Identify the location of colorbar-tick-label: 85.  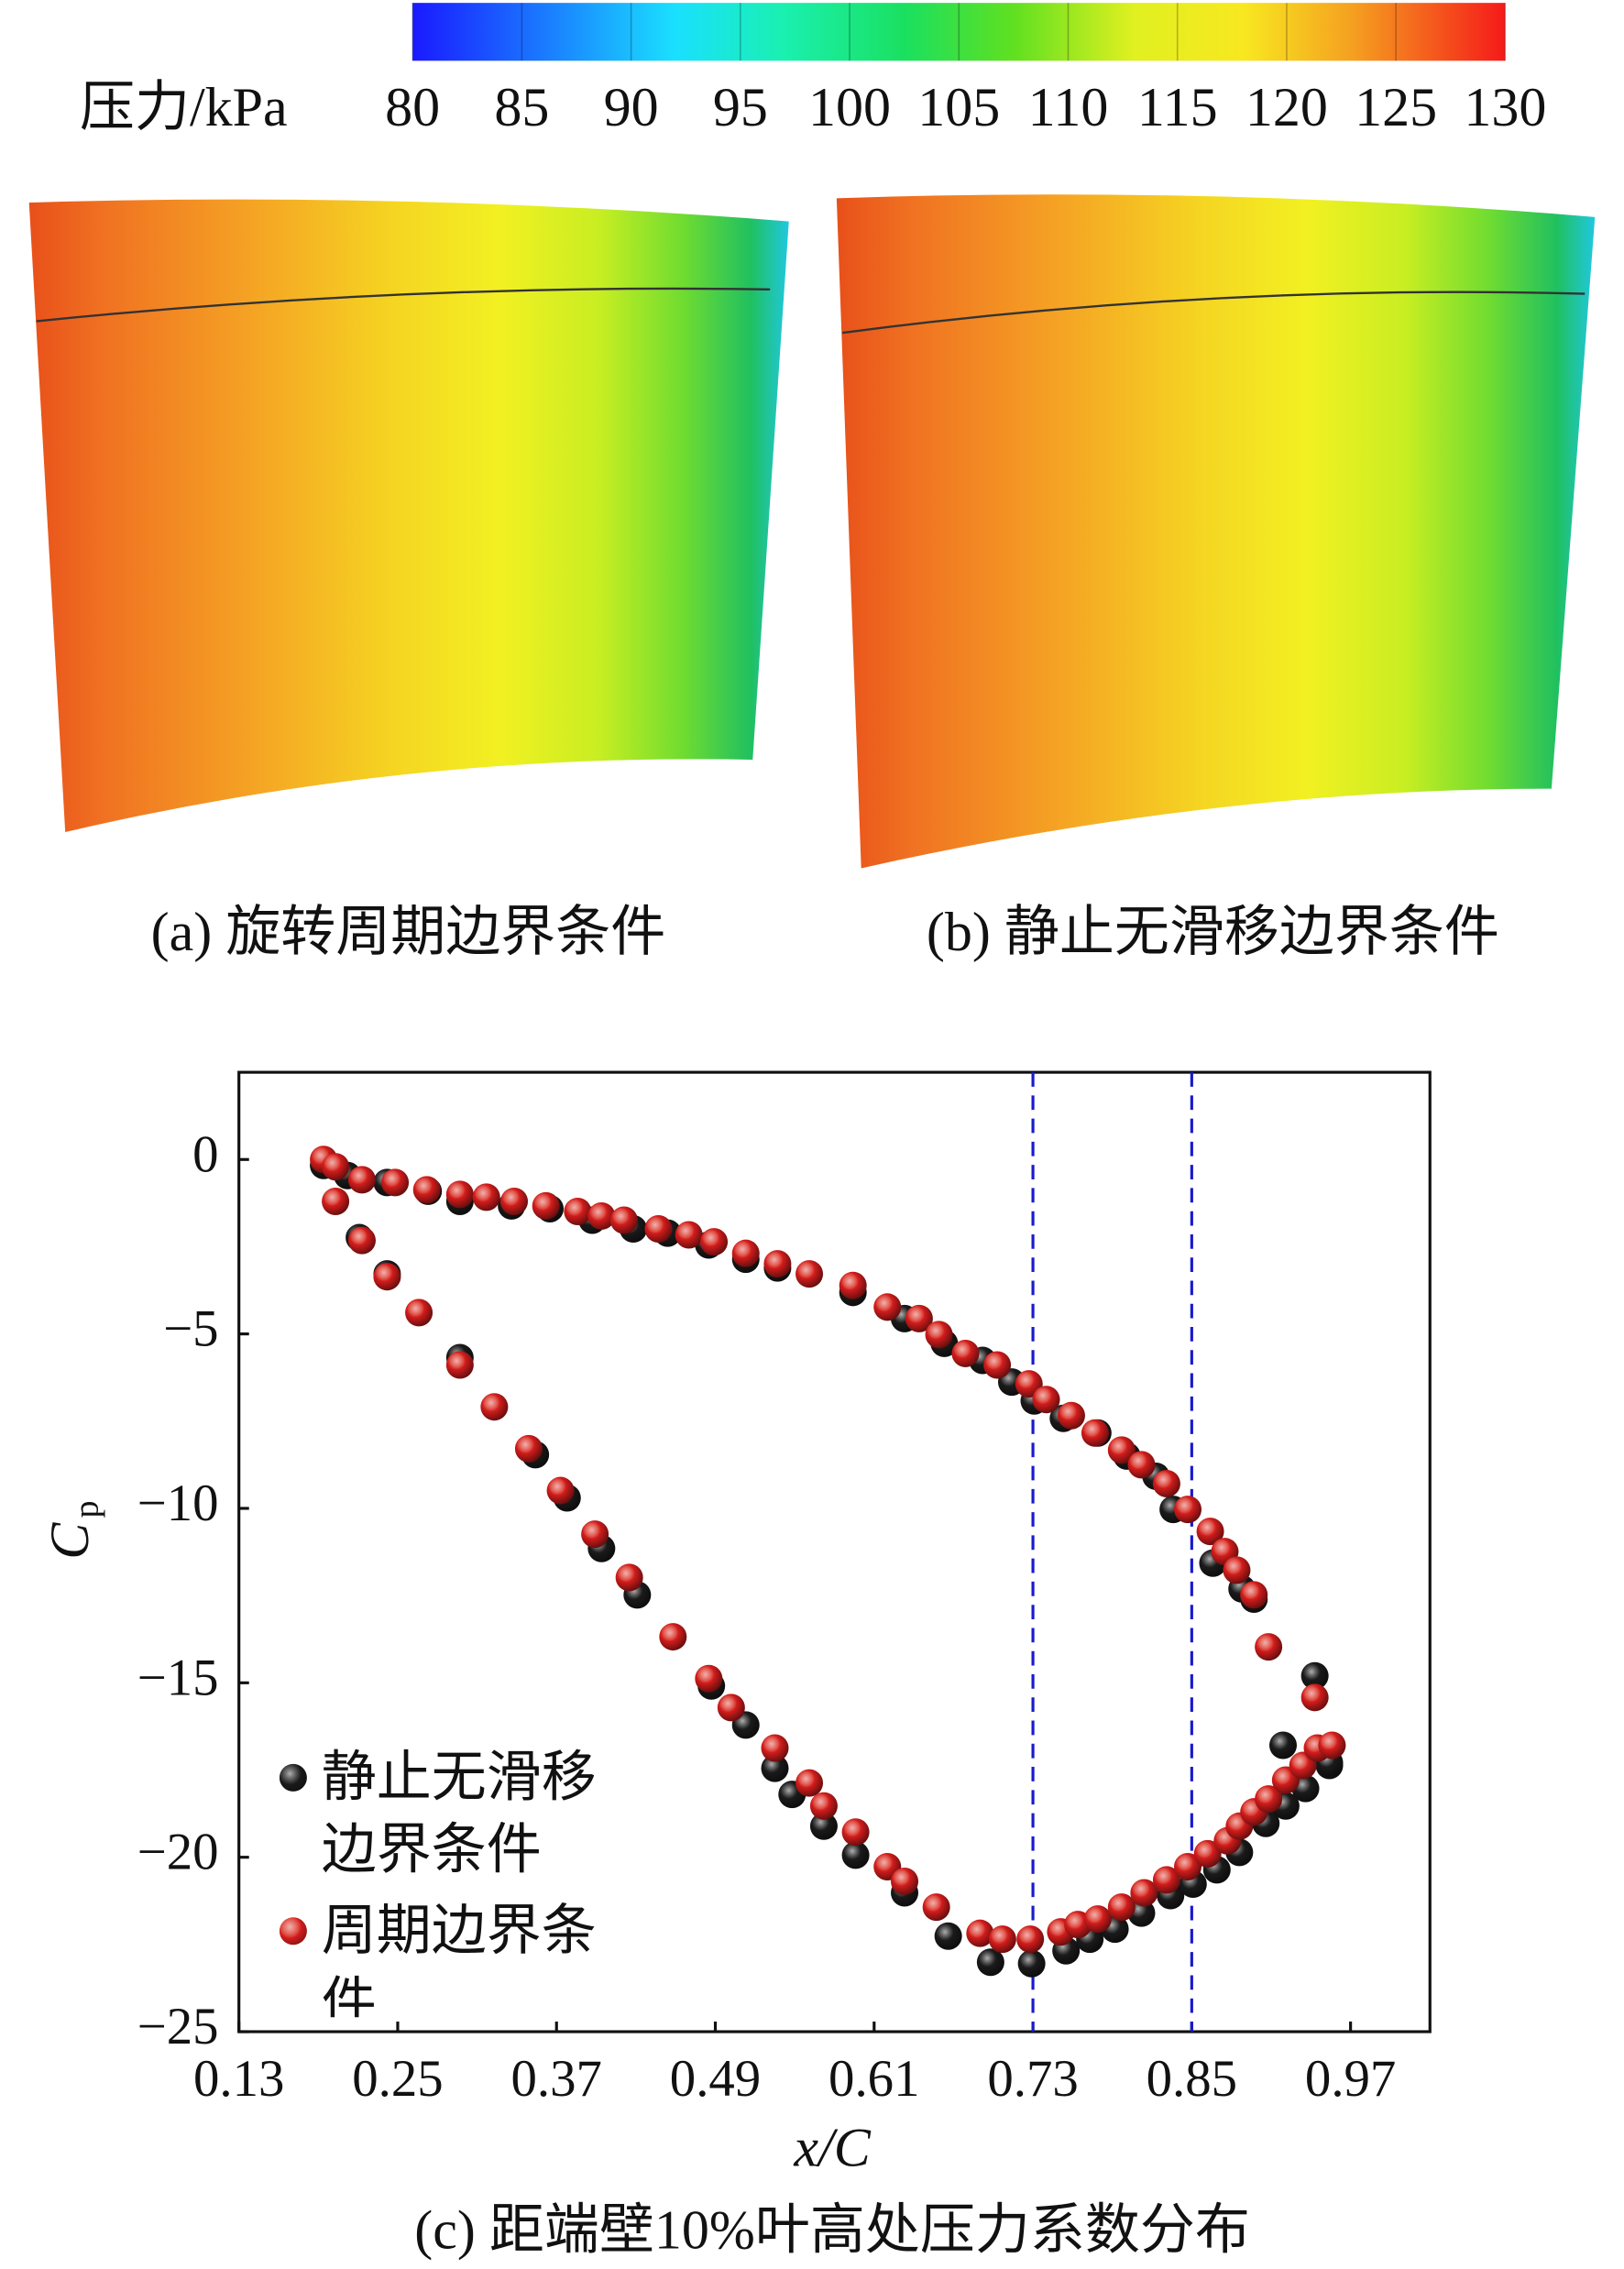
(521, 107).